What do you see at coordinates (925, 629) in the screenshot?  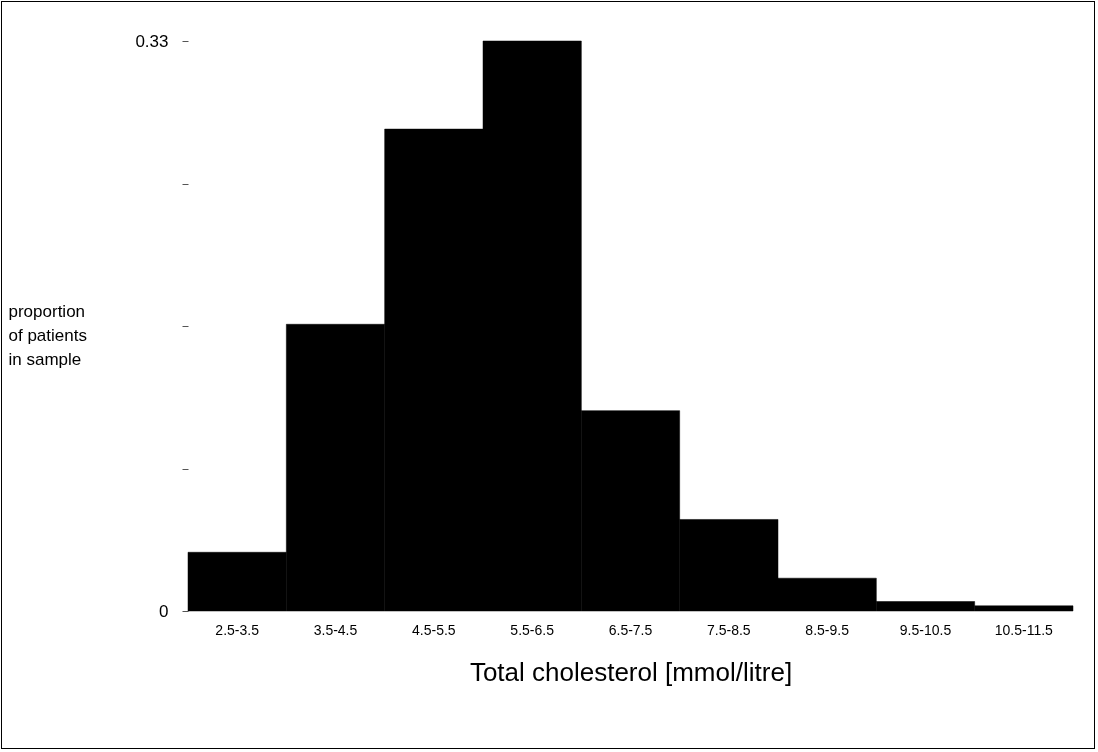 I see `x-tick-label: 9.5-10.5` at bounding box center [925, 629].